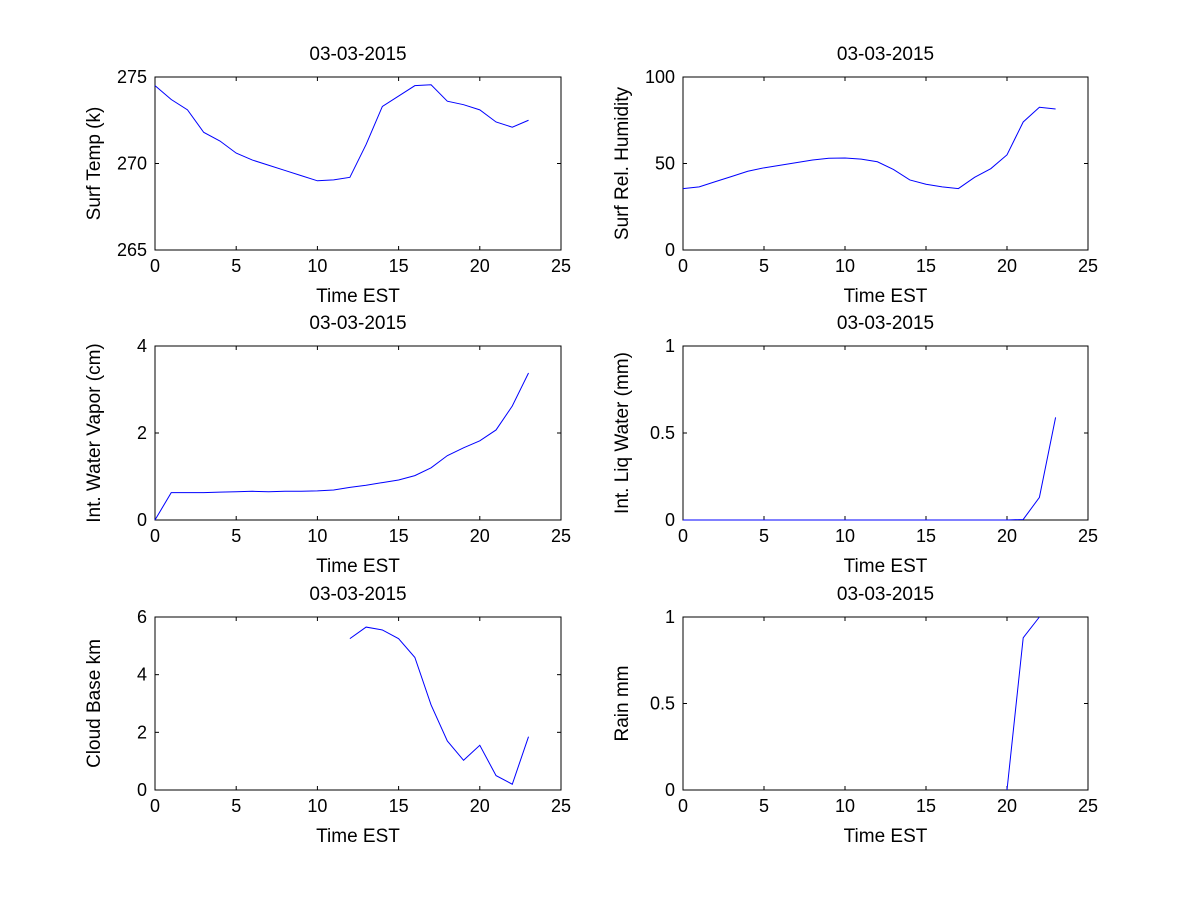  Describe the element at coordinates (94, 164) in the screenshot. I see `y-axis-label: Surf Temp (k)` at that location.